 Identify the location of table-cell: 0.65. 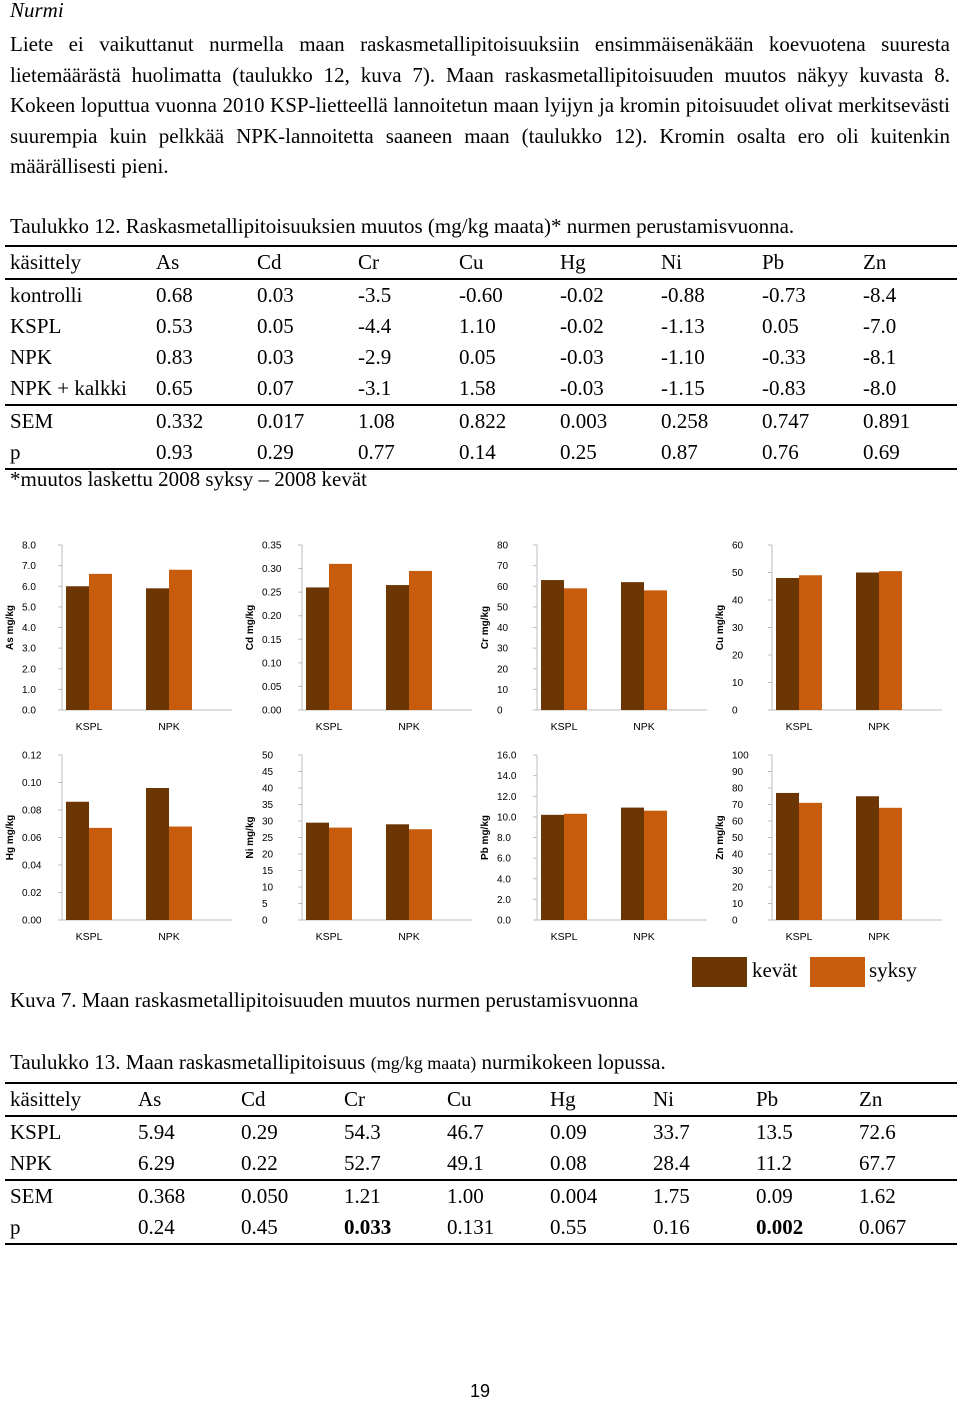
(174, 388).